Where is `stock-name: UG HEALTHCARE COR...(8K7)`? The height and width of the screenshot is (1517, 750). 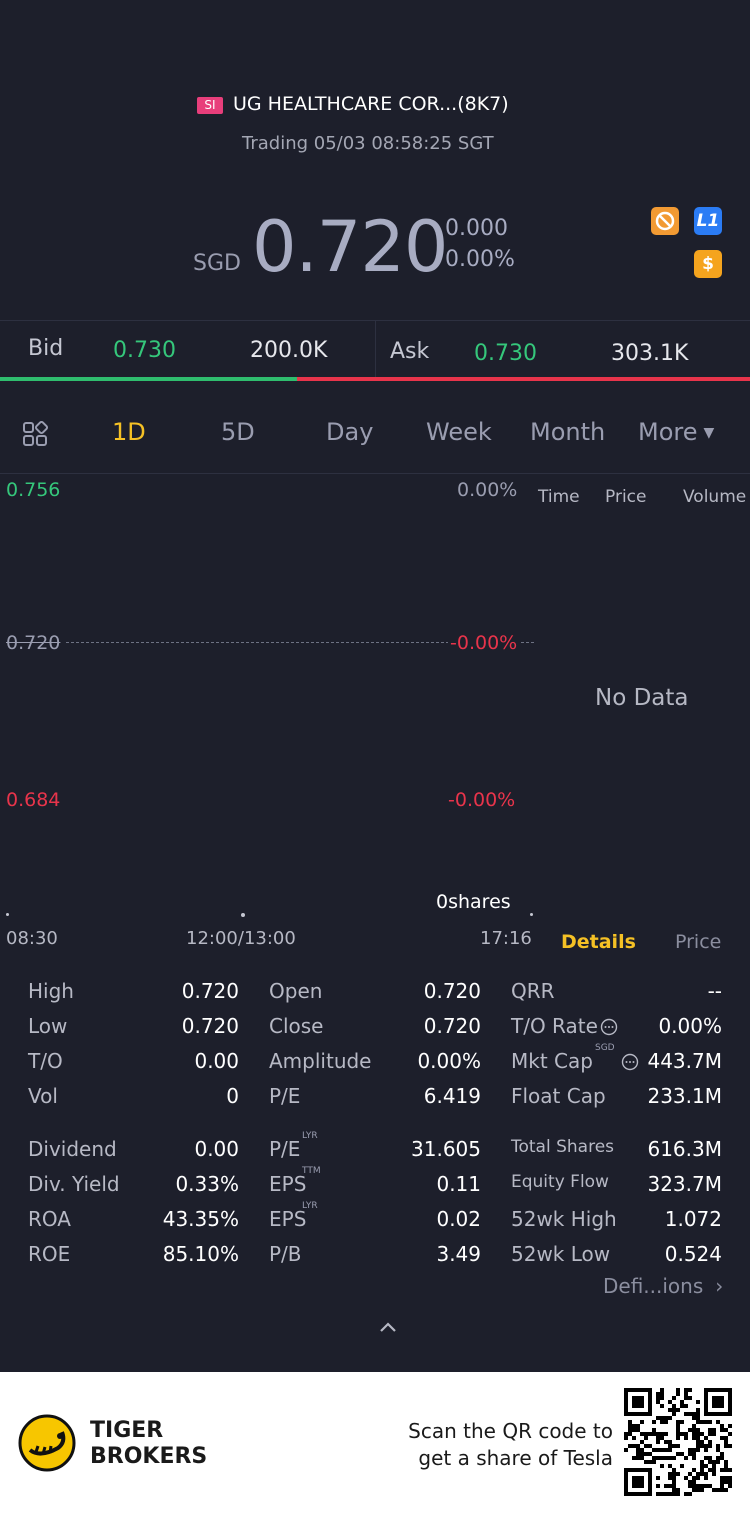 stock-name: UG HEALTHCARE COR...(8K7) is located at coordinates (371, 104).